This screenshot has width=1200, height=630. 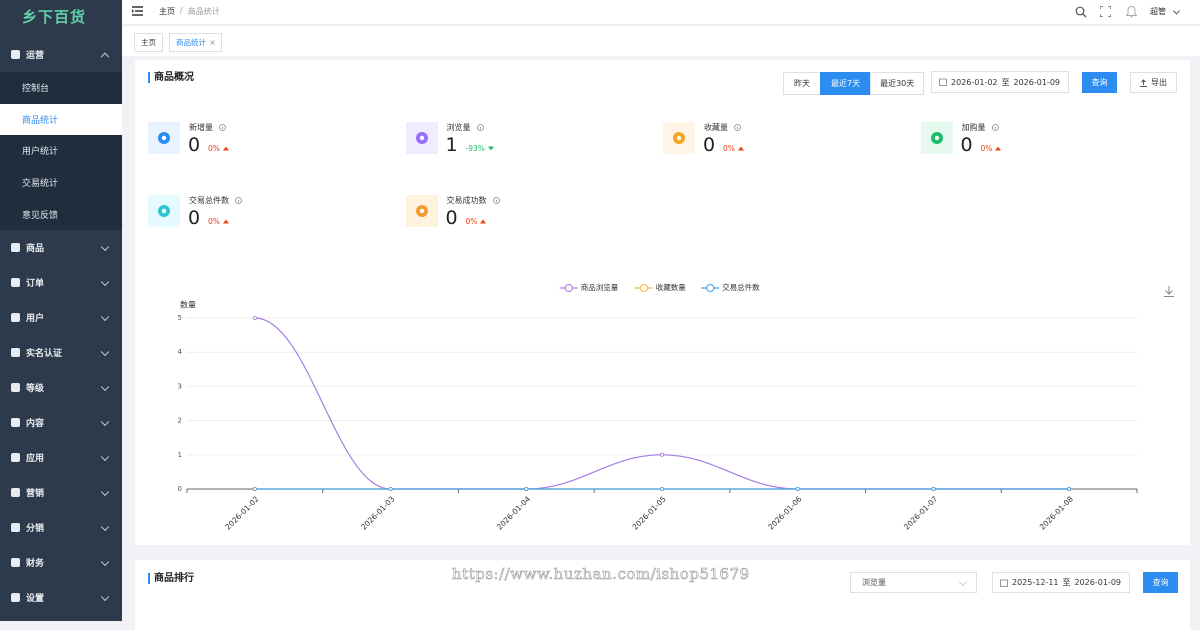 I want to click on stat-change: 0%, so click(x=733, y=148).